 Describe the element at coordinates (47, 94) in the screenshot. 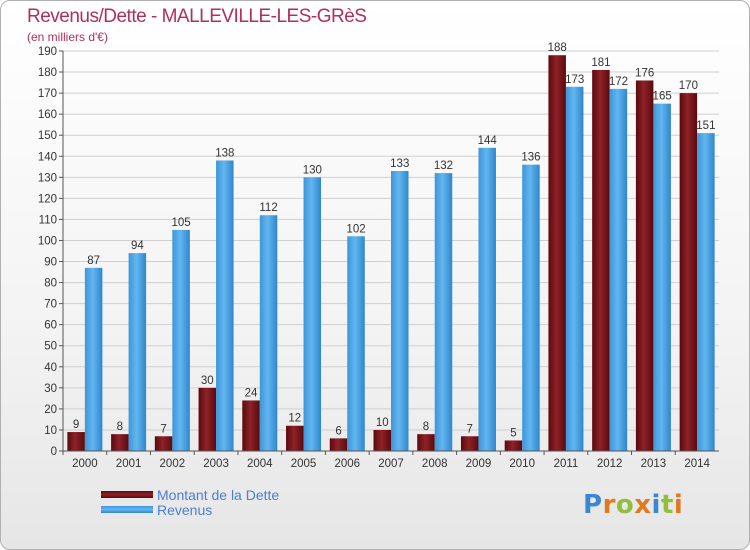

I see `y-tick-label: 170` at that location.